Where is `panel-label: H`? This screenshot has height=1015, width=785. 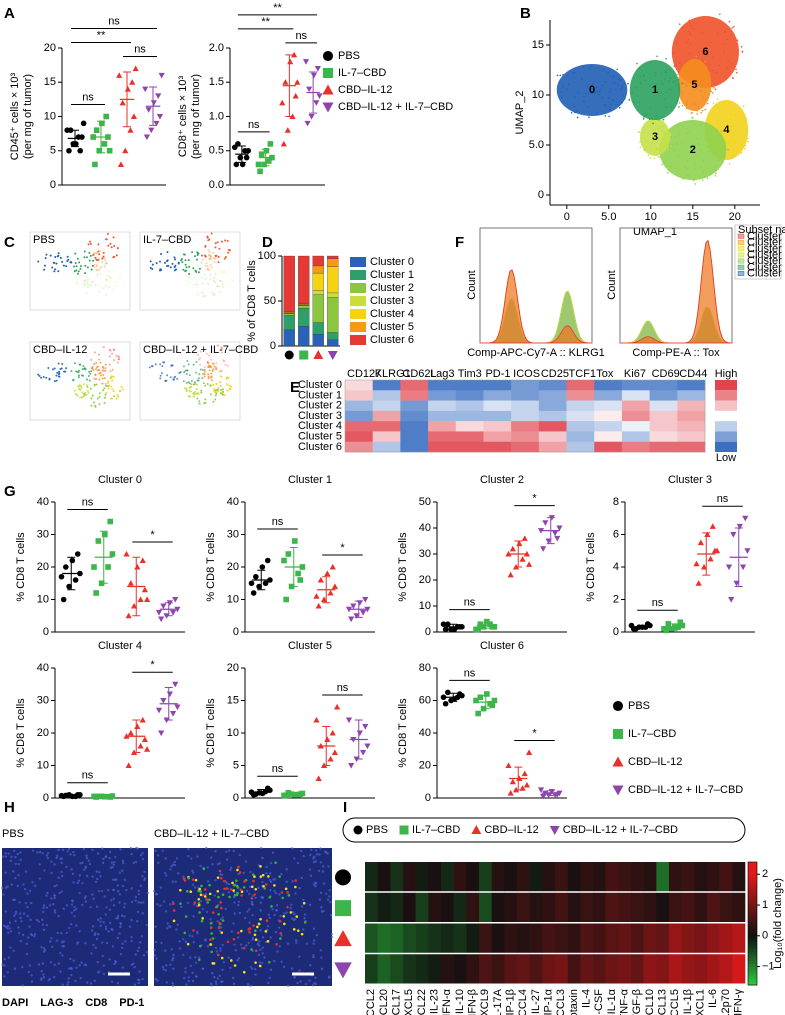 panel-label: H is located at coordinates (9, 807).